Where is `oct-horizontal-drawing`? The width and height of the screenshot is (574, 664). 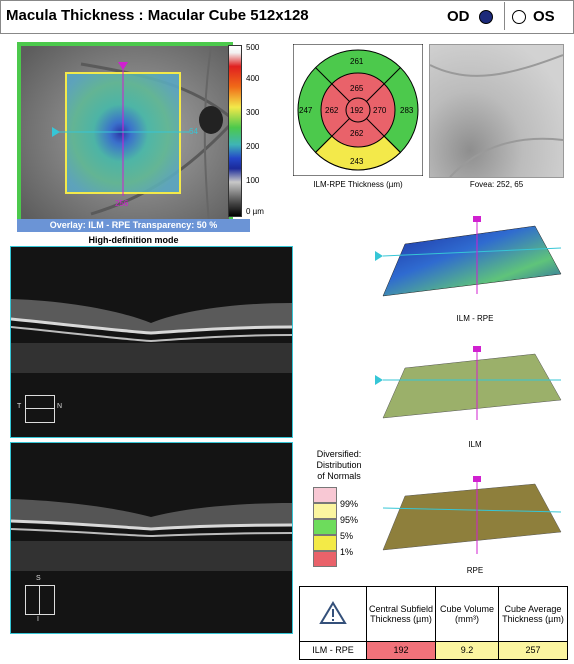
oct-horizontal-drawing is located at coordinates (151, 342).